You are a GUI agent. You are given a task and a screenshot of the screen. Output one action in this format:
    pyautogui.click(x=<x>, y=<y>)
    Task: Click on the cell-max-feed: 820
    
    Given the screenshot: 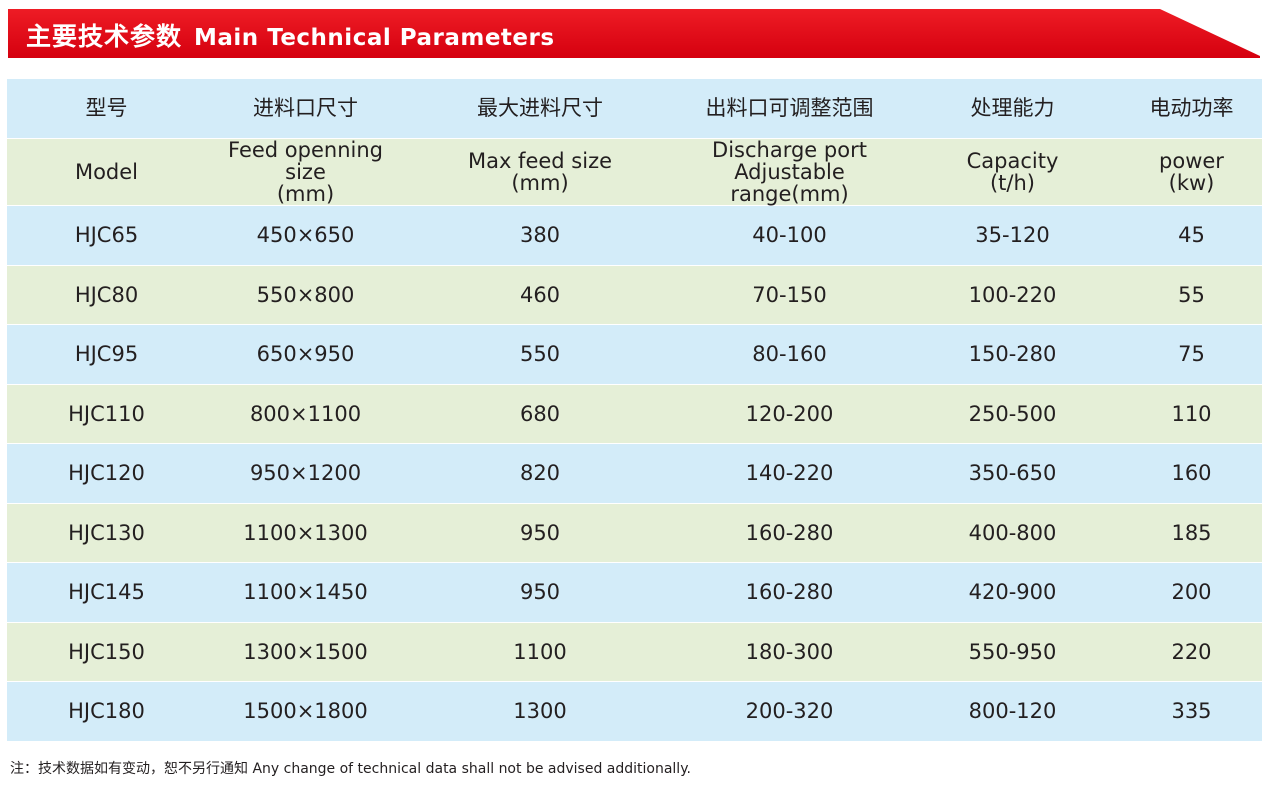 What is the action you would take?
    pyautogui.click(x=540, y=473)
    